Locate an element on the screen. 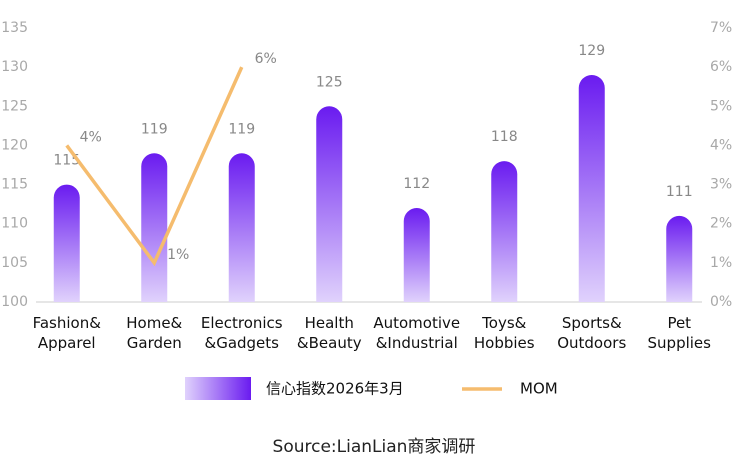 Image resolution: width=748 pixels, height=467 pixels. y-tick-label: 110 is located at coordinates (14, 224).